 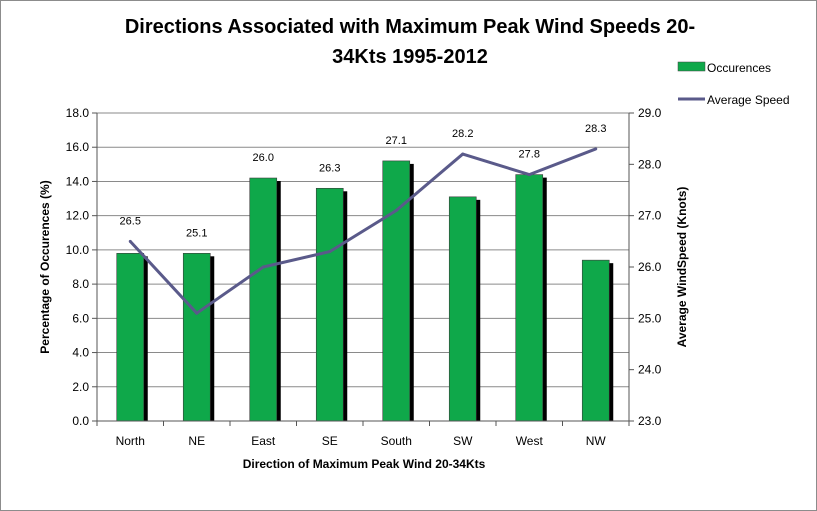 What do you see at coordinates (396, 441) in the screenshot?
I see `x-tick-label: South` at bounding box center [396, 441].